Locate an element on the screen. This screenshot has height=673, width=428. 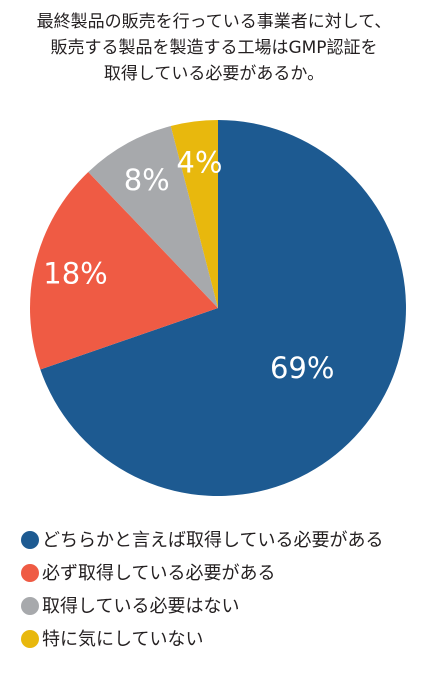
value-label: 4% is located at coordinates (199, 163).